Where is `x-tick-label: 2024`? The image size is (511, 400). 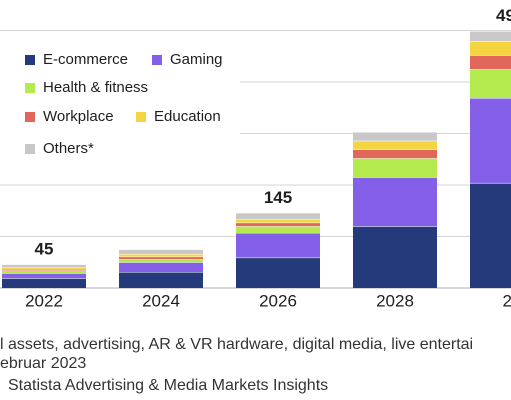
x-tick-label: 2024 is located at coordinates (161, 300).